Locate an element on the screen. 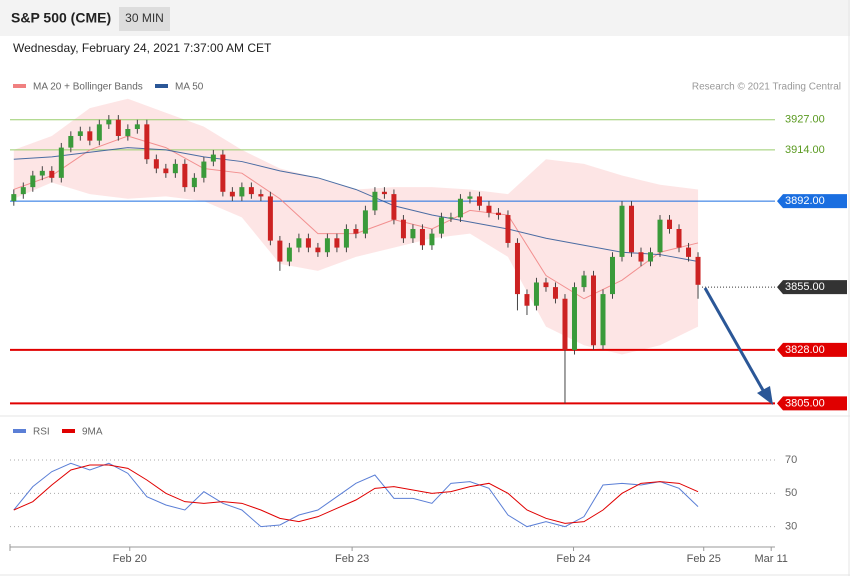 The width and height of the screenshot is (850, 581). x-tick-label: Feb 25 is located at coordinates (704, 559).